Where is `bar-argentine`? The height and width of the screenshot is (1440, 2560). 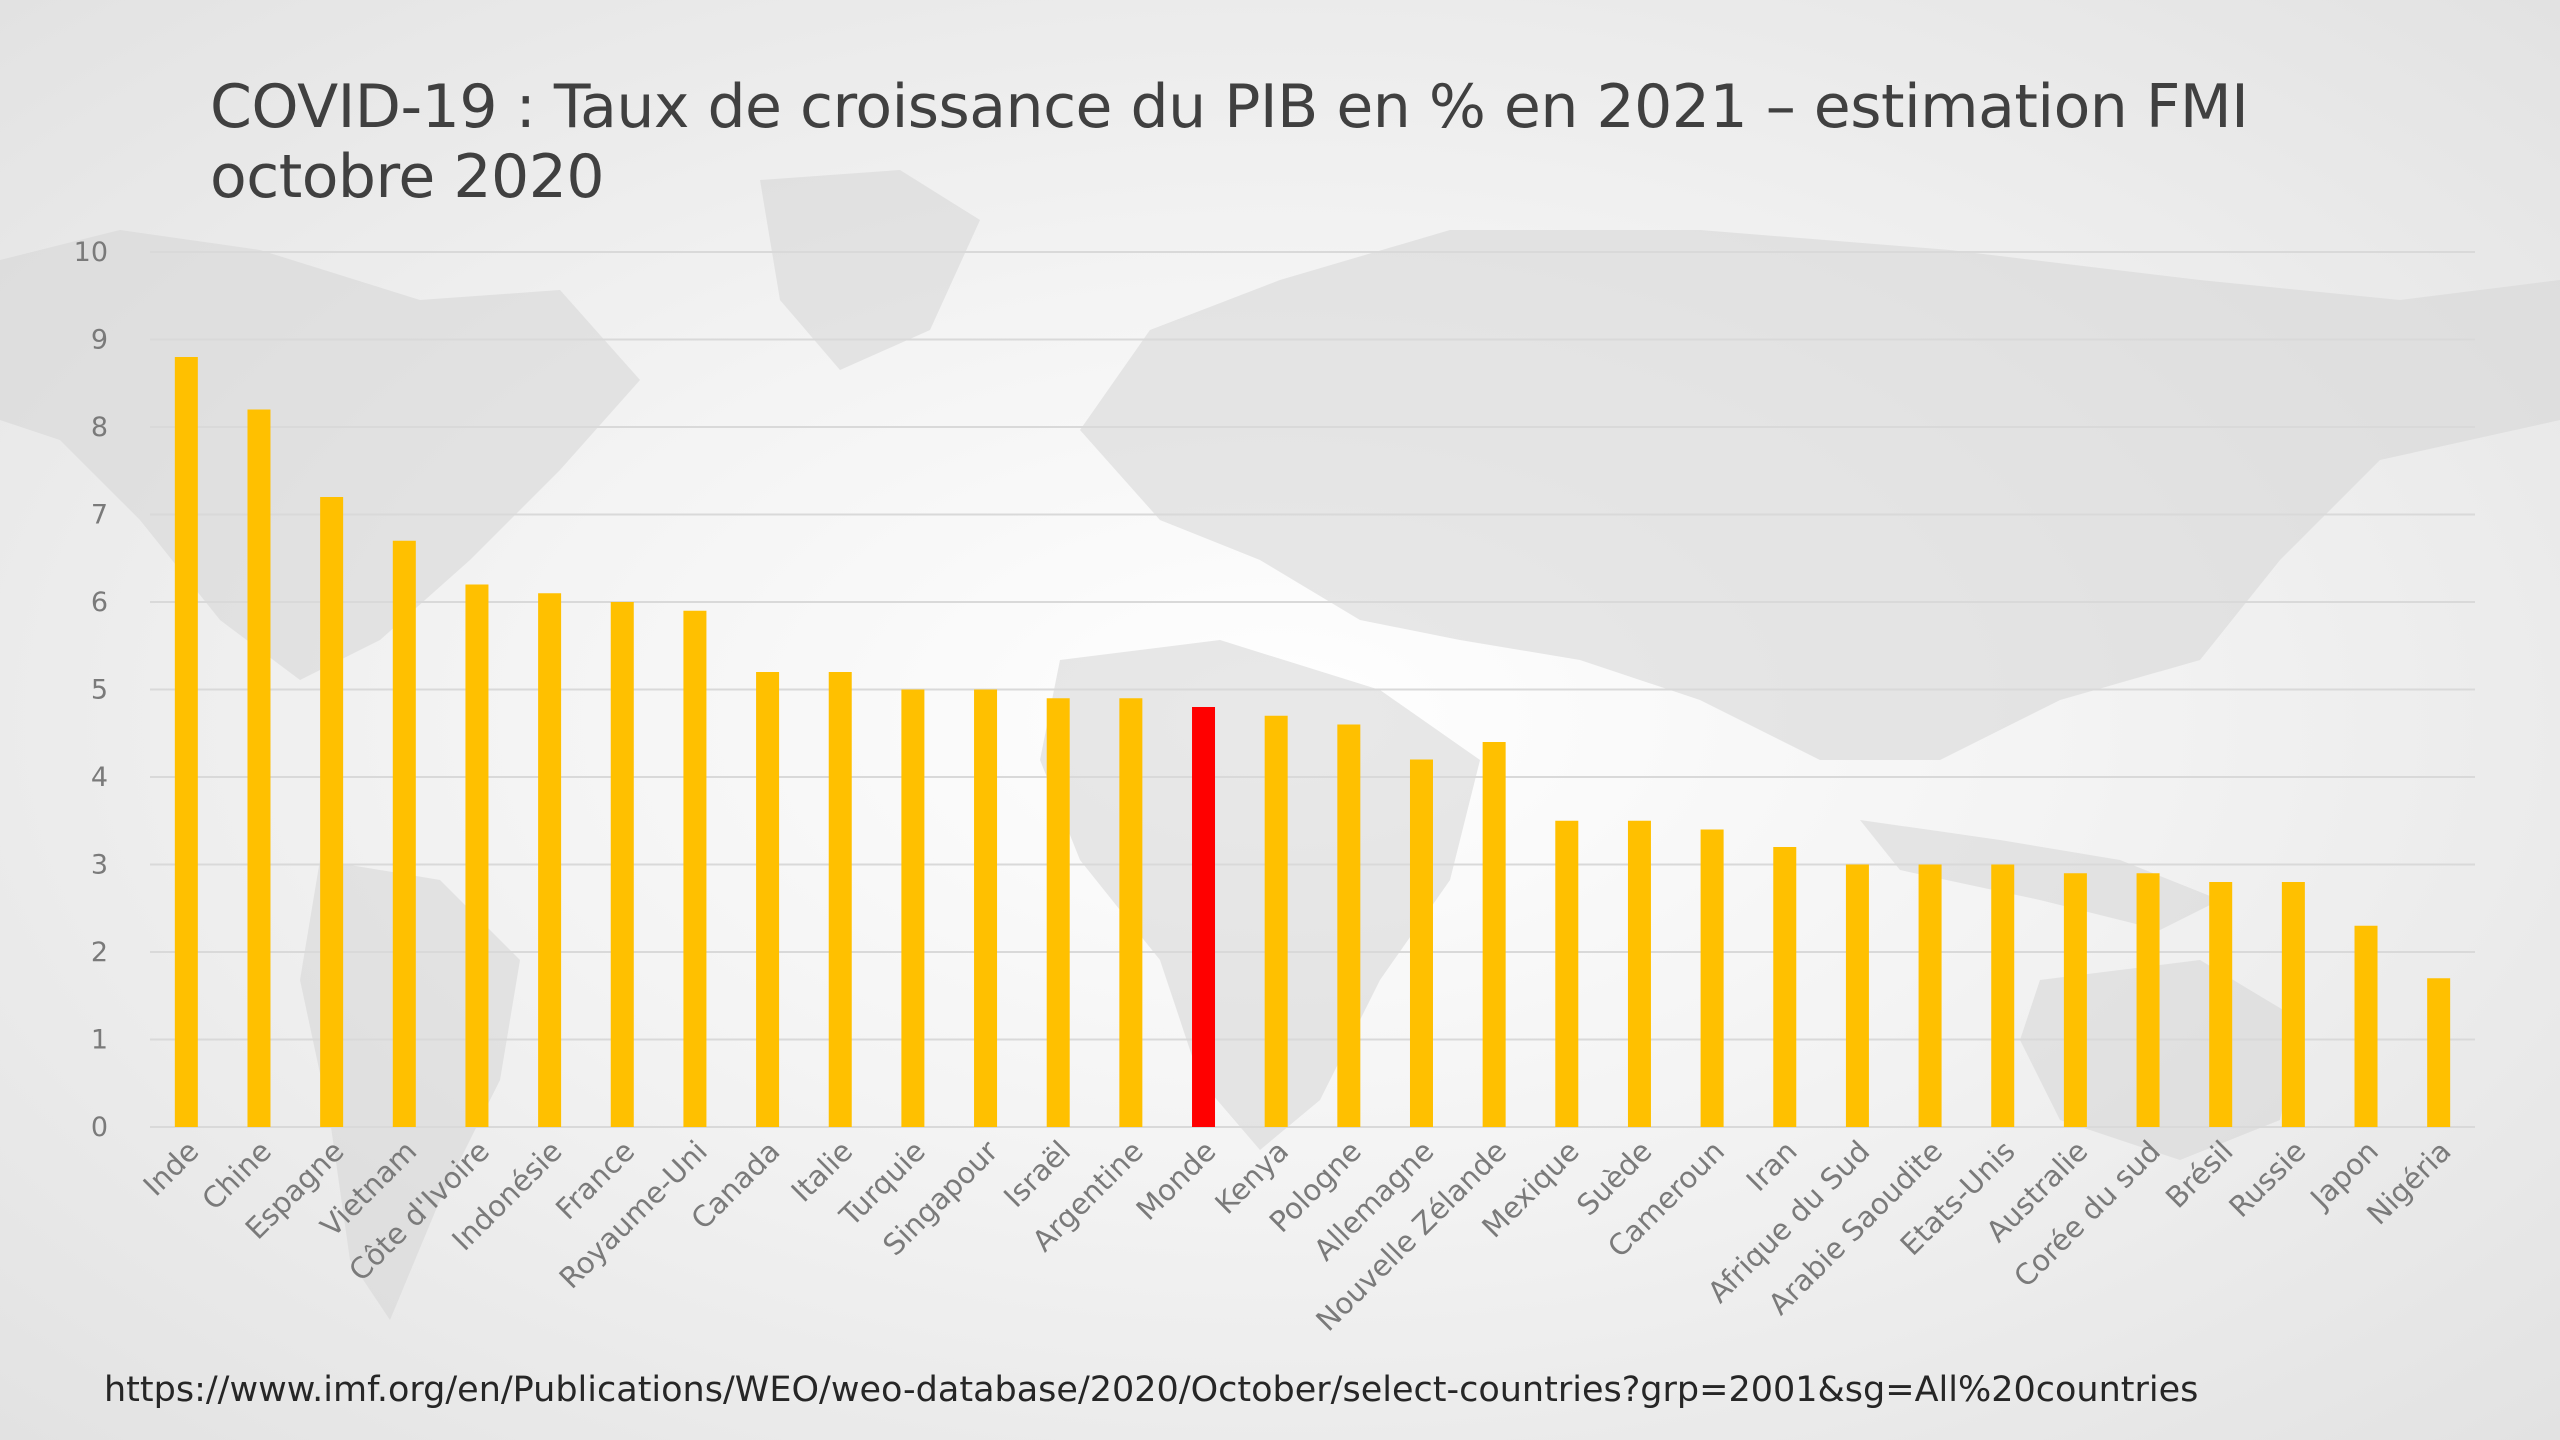 bar-argentine is located at coordinates (1131, 912).